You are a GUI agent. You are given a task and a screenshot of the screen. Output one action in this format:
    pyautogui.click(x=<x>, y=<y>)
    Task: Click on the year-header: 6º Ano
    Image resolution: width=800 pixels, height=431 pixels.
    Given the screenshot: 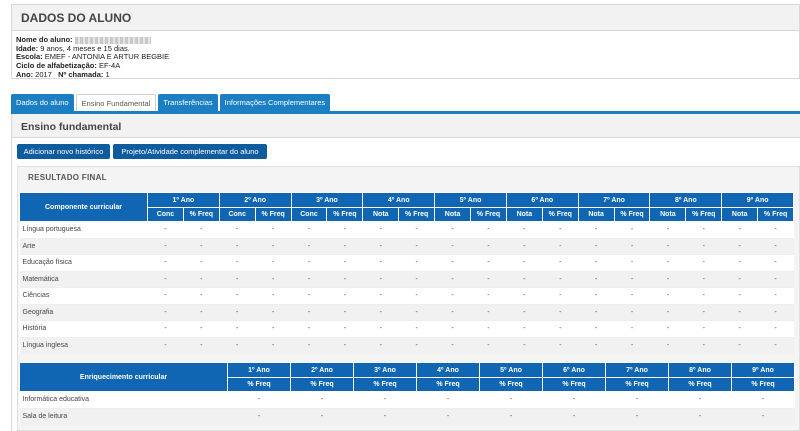 What is the action you would take?
    pyautogui.click(x=574, y=370)
    